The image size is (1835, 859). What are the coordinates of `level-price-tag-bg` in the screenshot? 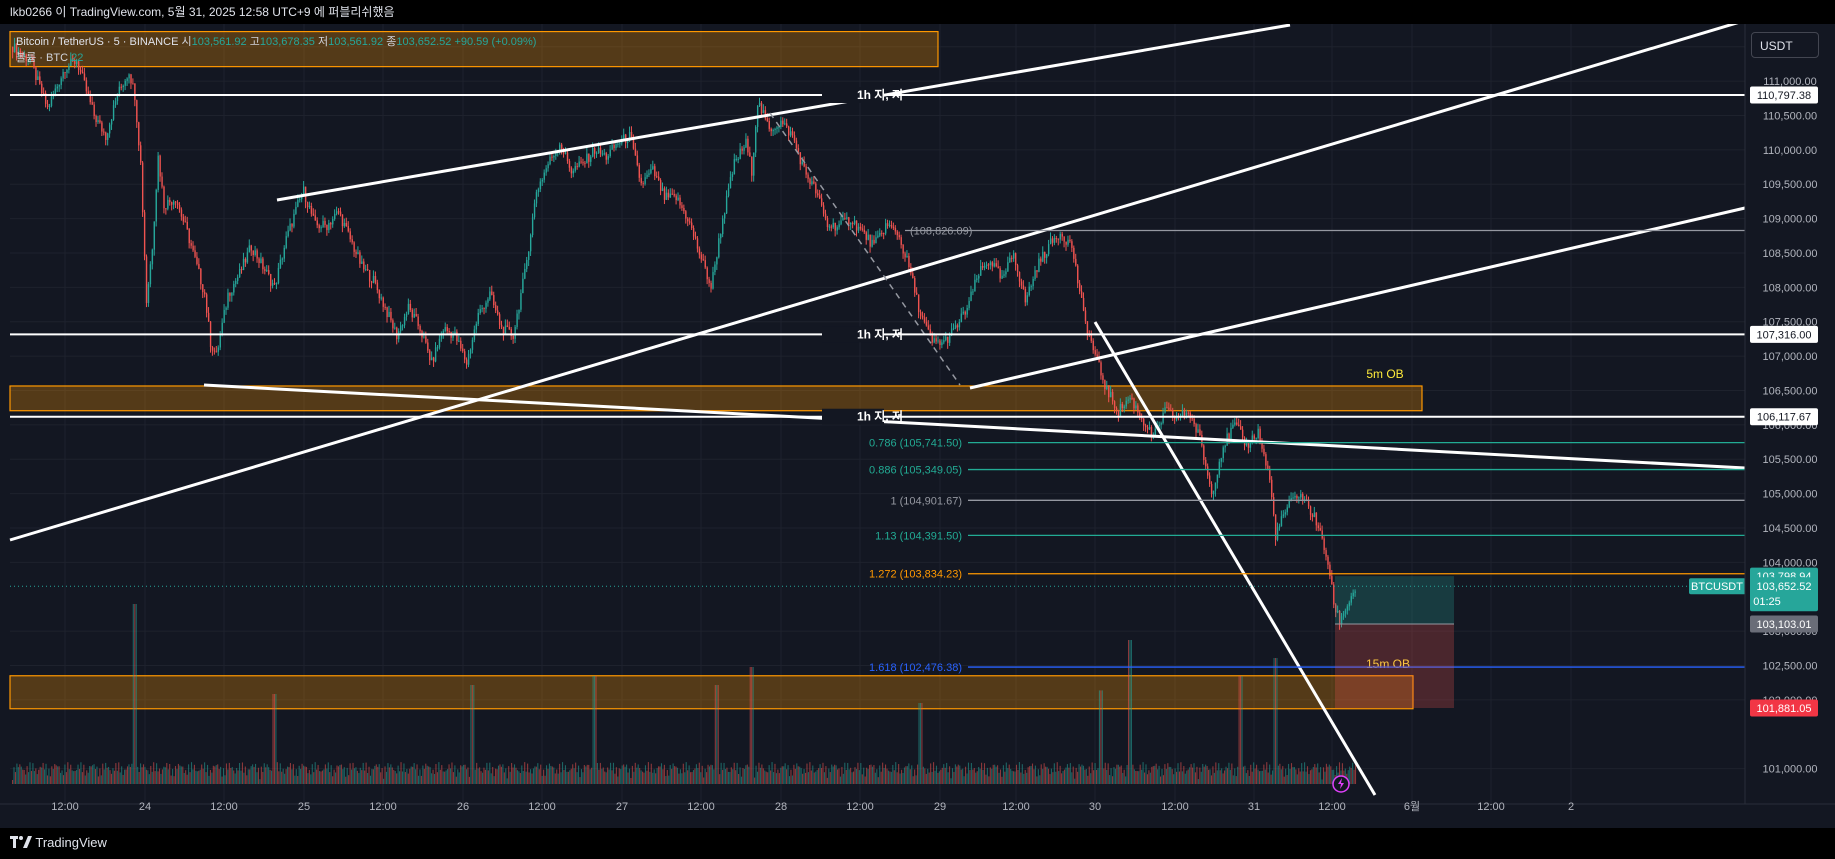 It's located at (1784, 334).